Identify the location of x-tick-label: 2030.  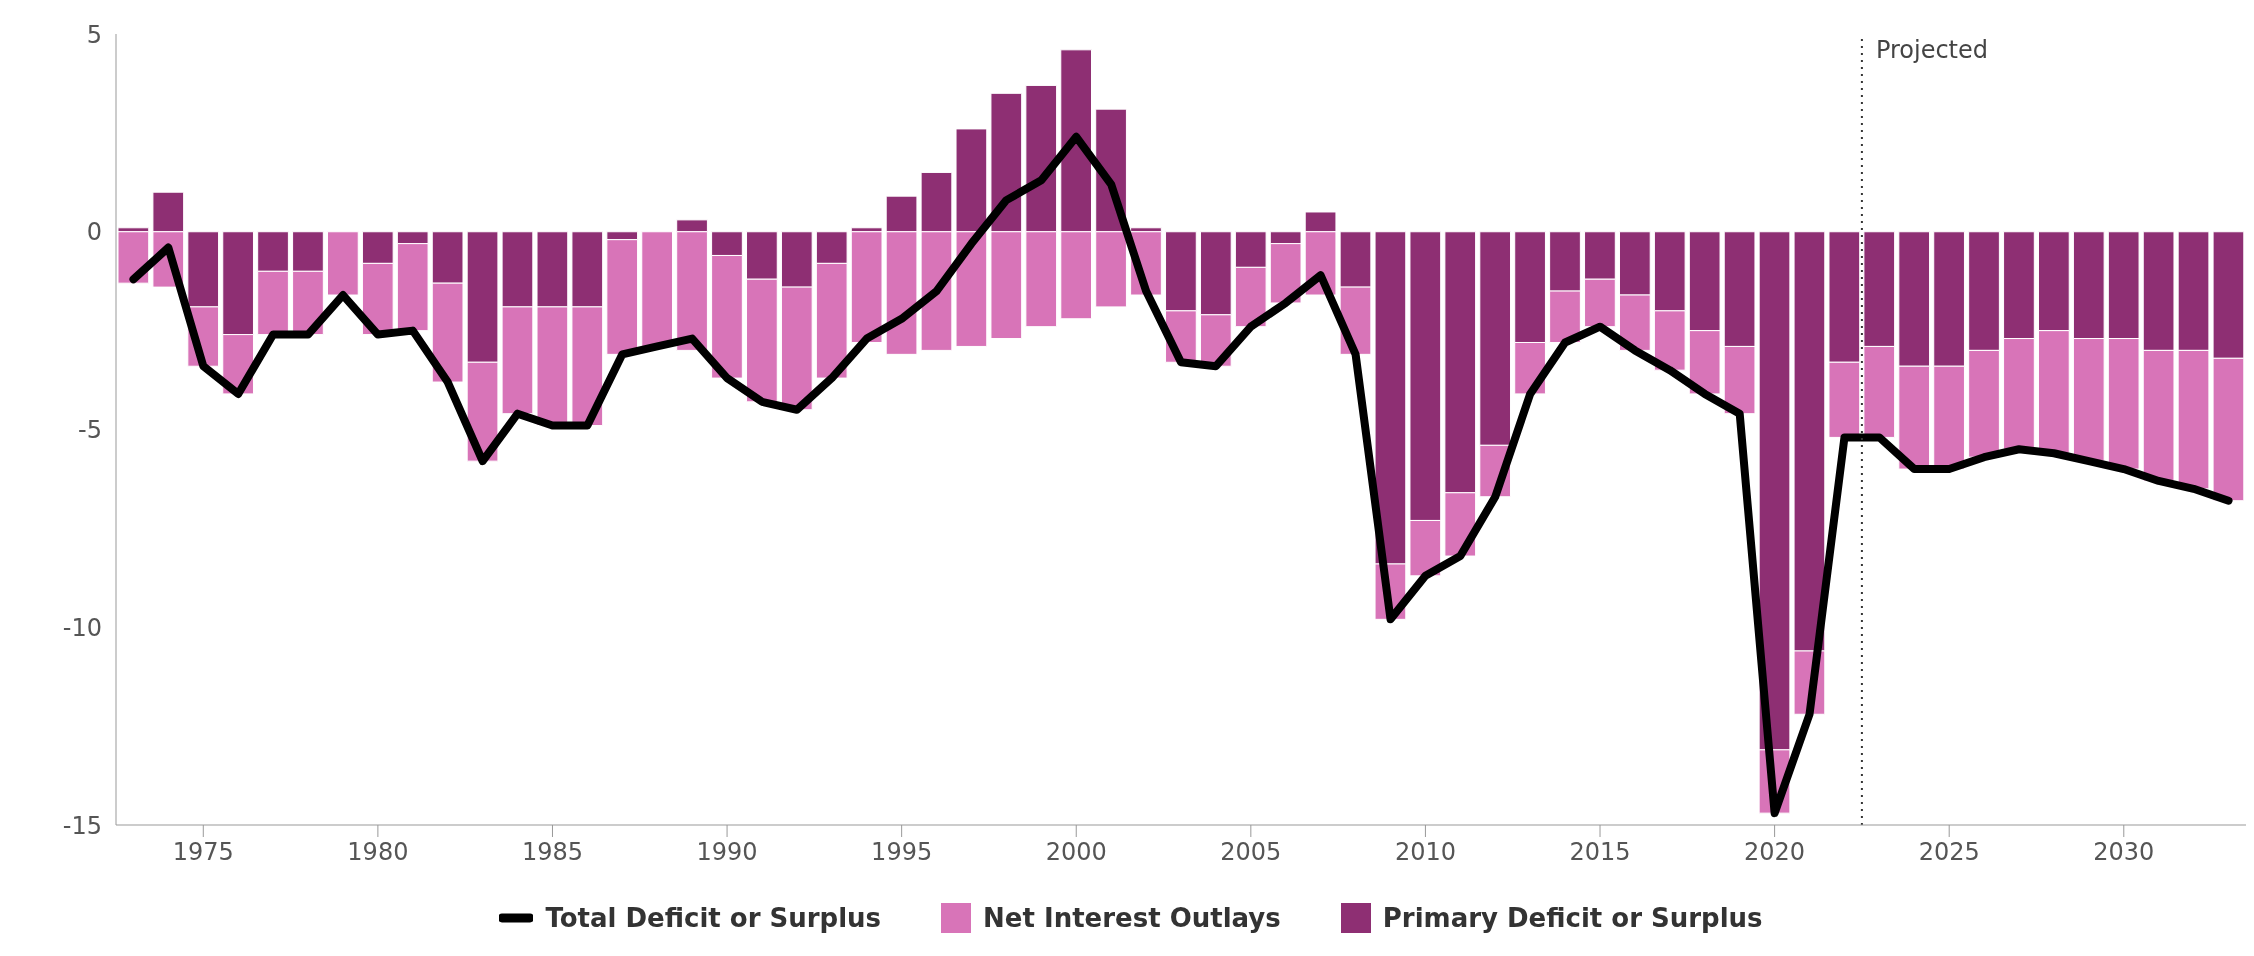
(2124, 852).